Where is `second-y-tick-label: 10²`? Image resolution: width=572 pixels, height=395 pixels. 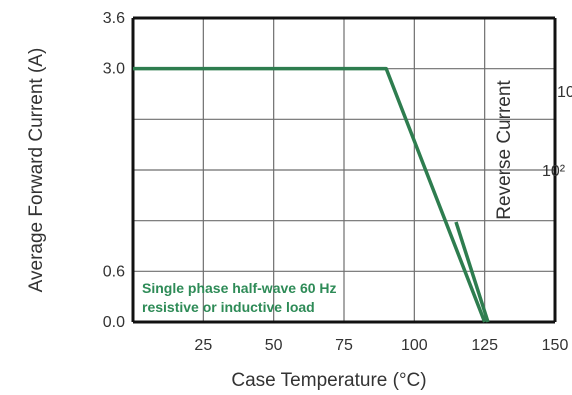
second-y-tick-label: 10² is located at coordinates (554, 171).